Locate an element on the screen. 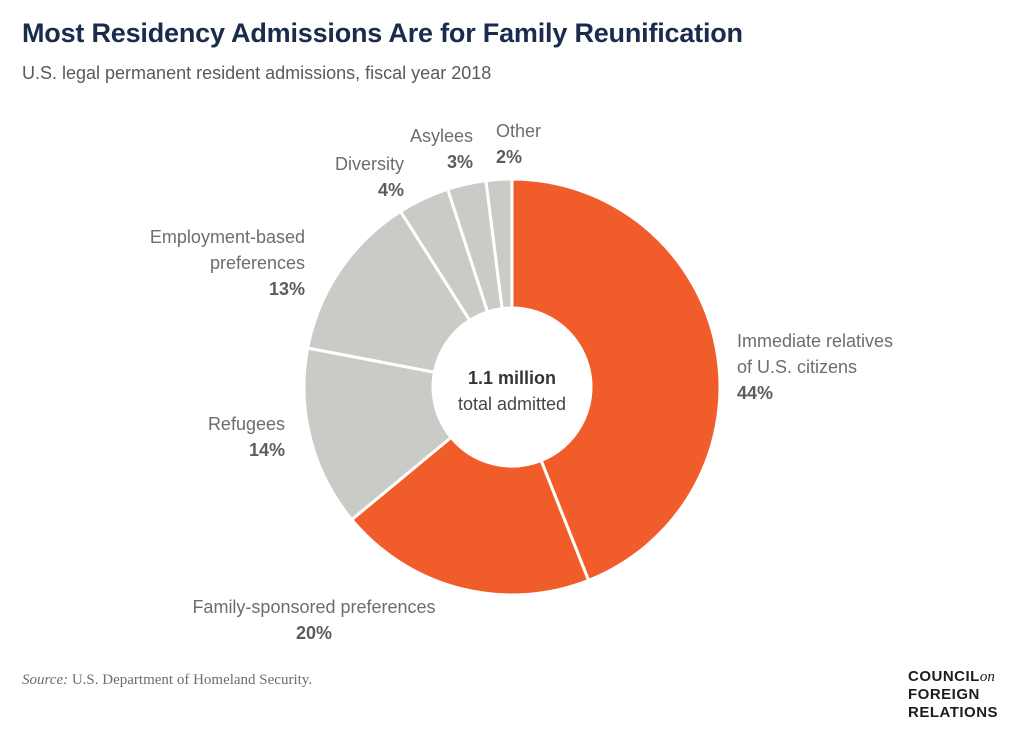 The width and height of the screenshot is (1024, 740). center-total-label: total admitted is located at coordinates (512, 404).